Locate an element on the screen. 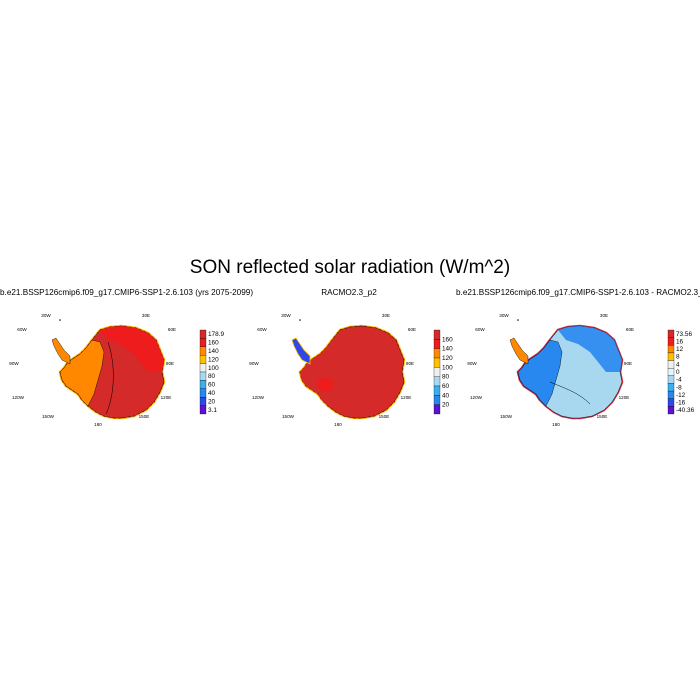 This screenshot has width=700, height=700. colorbar-label: 120 is located at coordinates (213, 359).